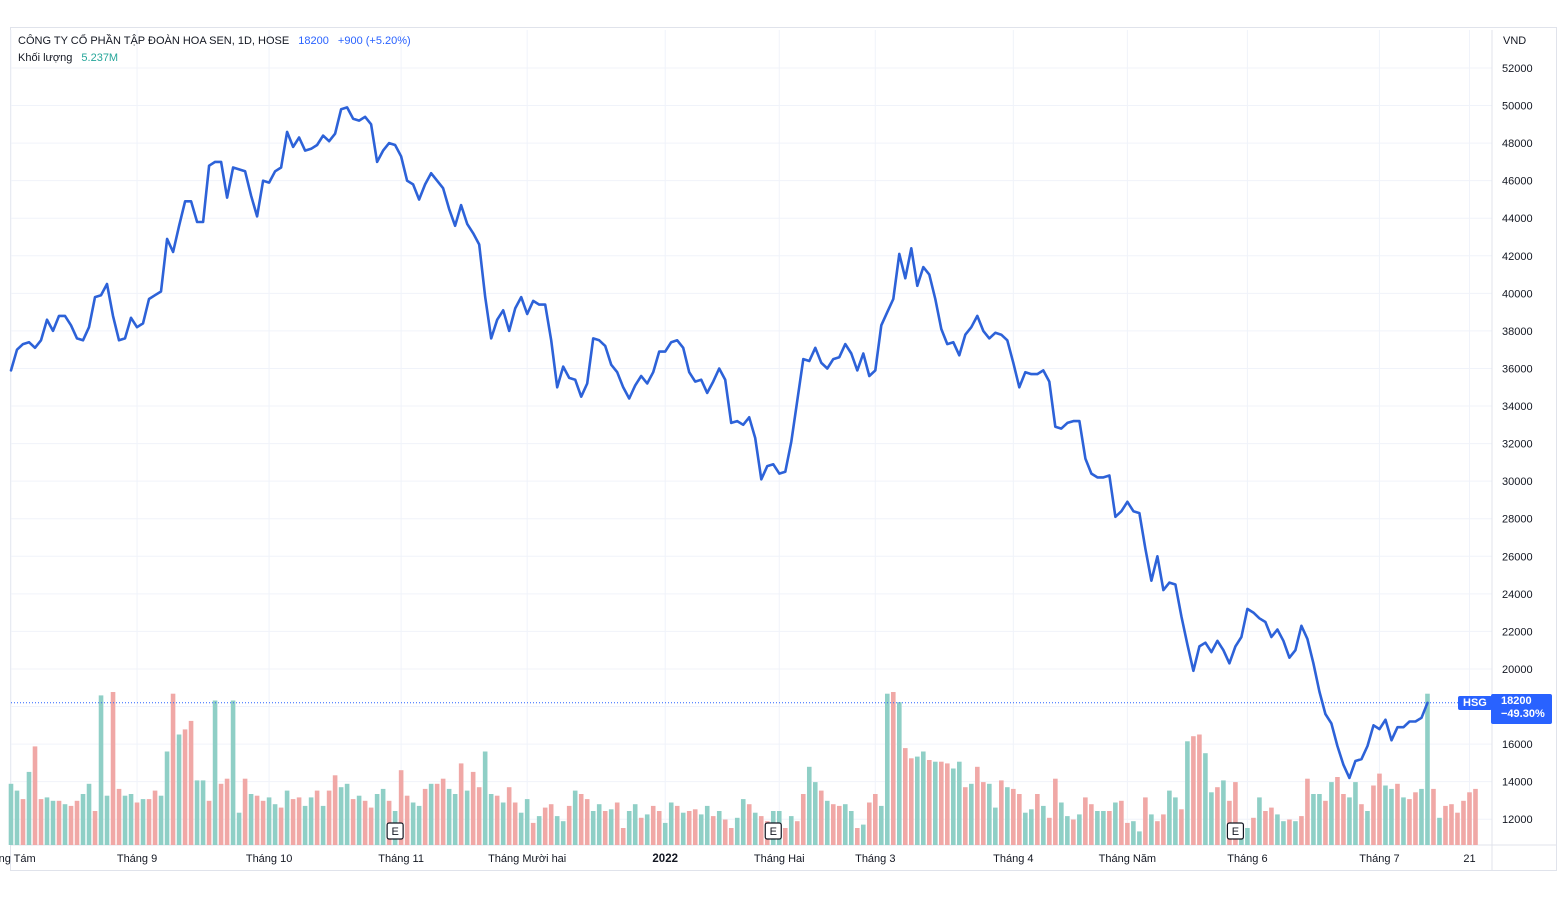 This screenshot has height=907, width=1566. What do you see at coordinates (1517, 219) in the screenshot?
I see `y-tick-label: 44000` at bounding box center [1517, 219].